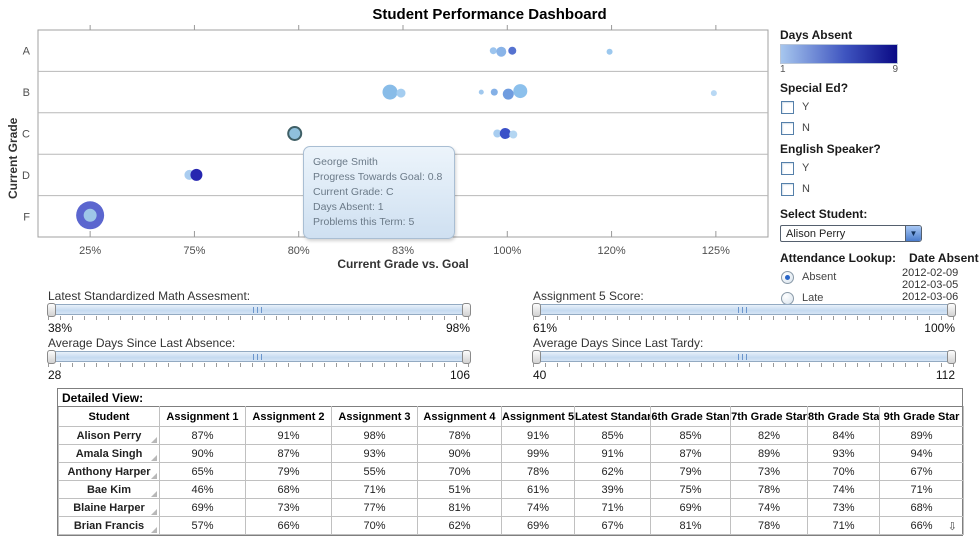 Image resolution: width=979 pixels, height=545 pixels. I want to click on checkbox-label: Y, so click(806, 168).